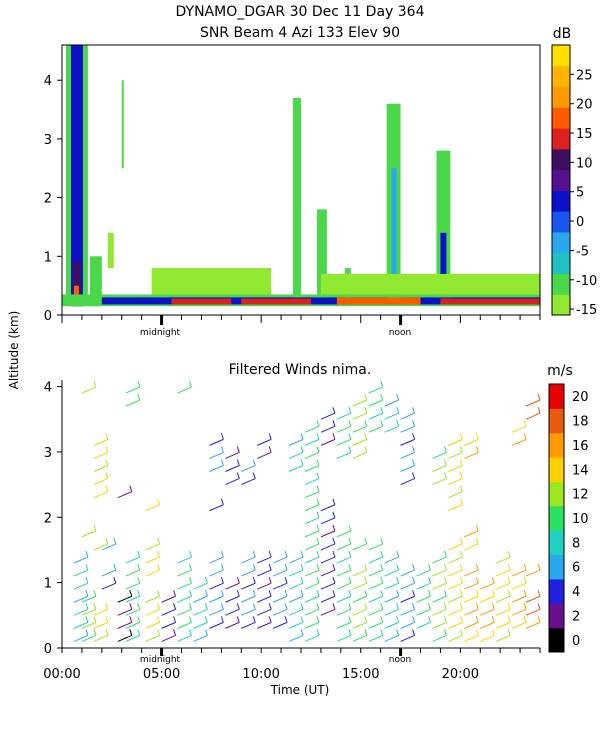 Image resolution: width=600 pixels, height=754 pixels. Describe the element at coordinates (561, 139) in the screenshot. I see `snr-colorbar-swatch` at that location.